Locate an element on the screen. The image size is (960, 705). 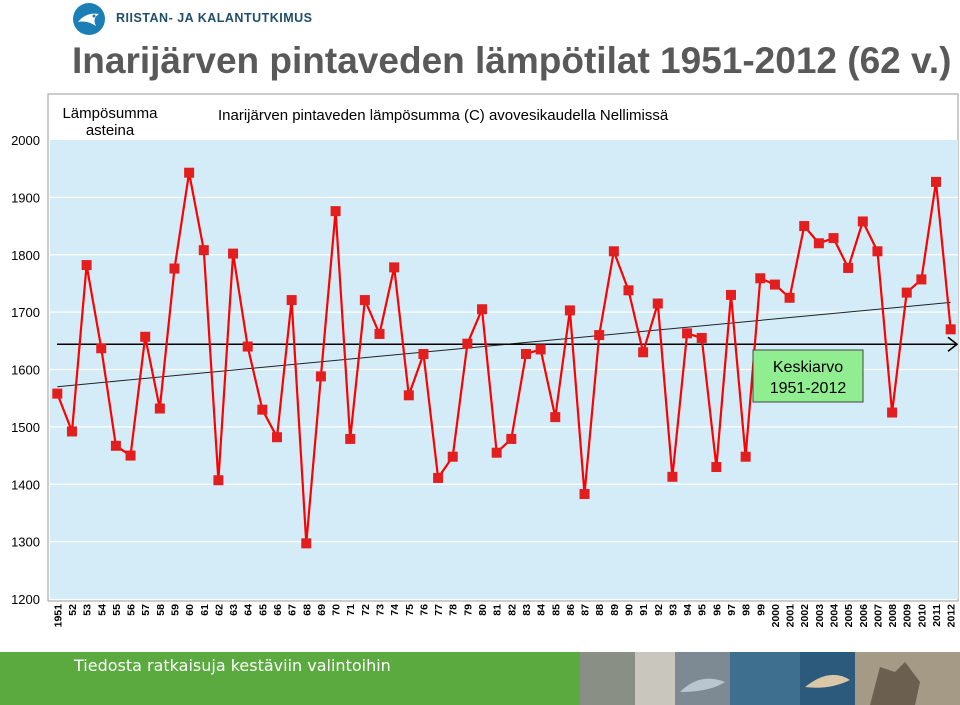
x-tick-label: 92 is located at coordinates (659, 610).